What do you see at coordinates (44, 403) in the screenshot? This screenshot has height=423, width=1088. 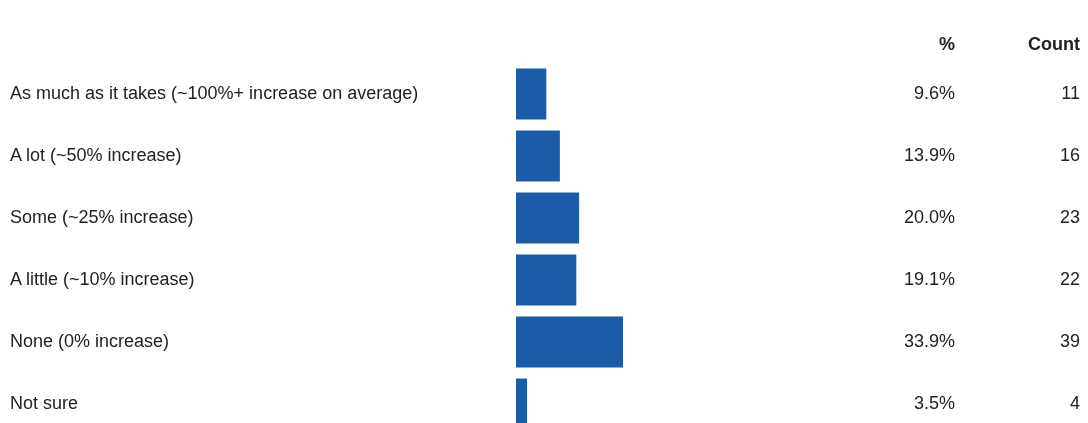 I see `y-tick-label: Not sure` at bounding box center [44, 403].